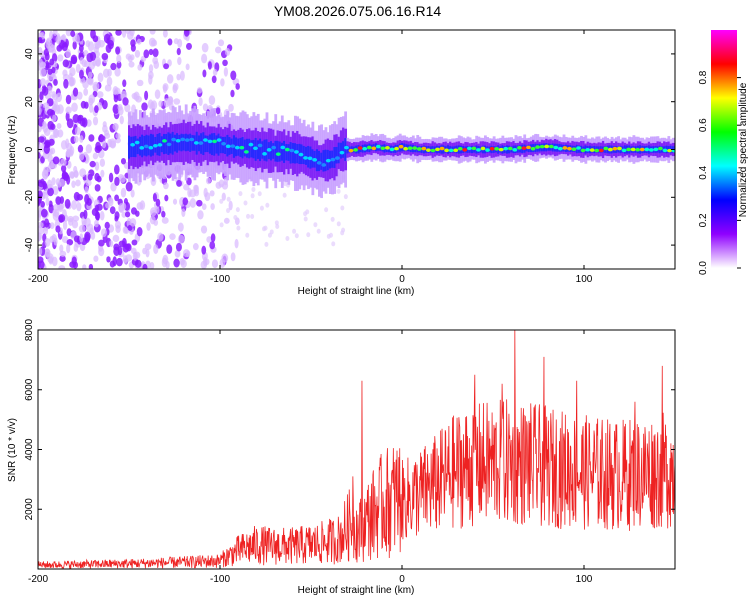  I want to click on x-tick-label: -200, so click(38, 279).